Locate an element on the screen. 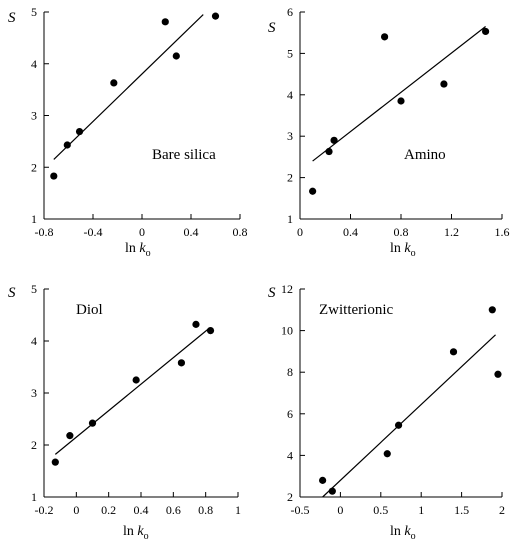 Image resolution: width=517 pixels, height=550 pixels. panel-annotation: Amino is located at coordinates (425, 155).